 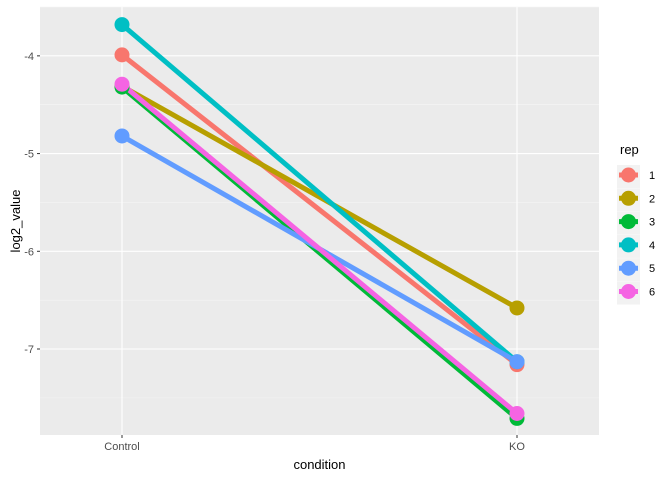 I want to click on x-axis: Control KO, so click(x=314, y=444).